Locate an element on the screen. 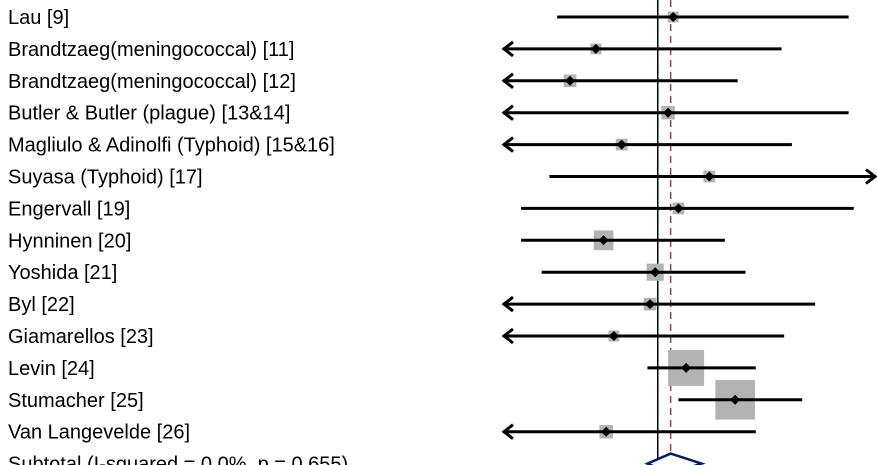 The image size is (877, 465). study-label: Levin [24] is located at coordinates (51, 369).